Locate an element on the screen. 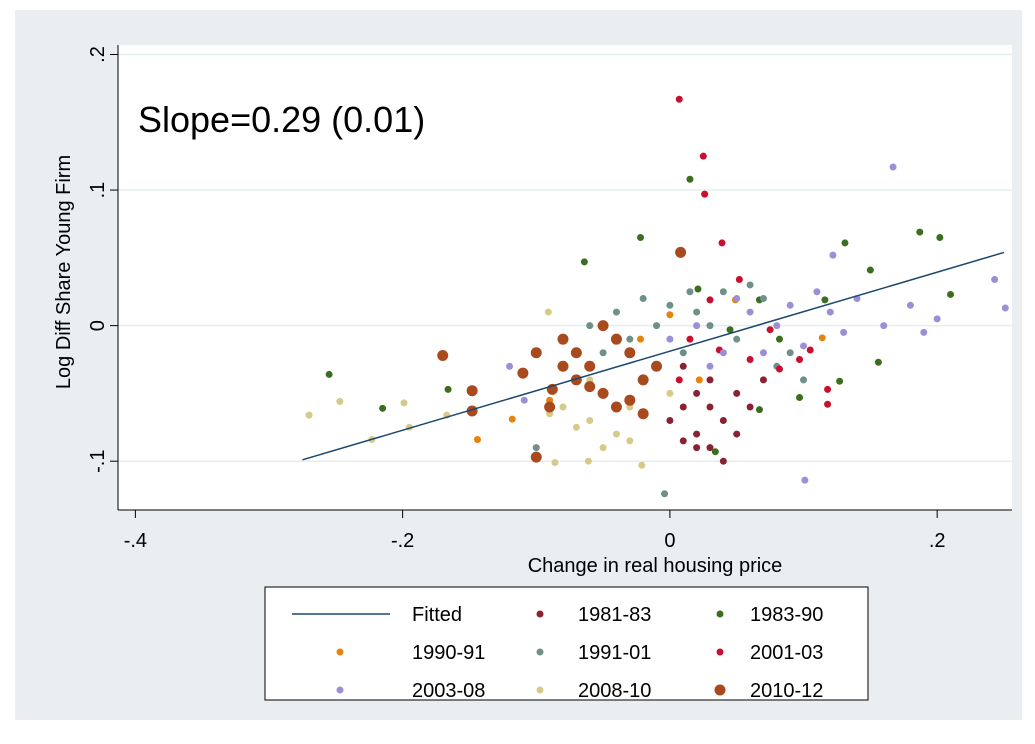 The height and width of the screenshot is (744, 1035). legend-label: 2008-10 is located at coordinates (614, 691).